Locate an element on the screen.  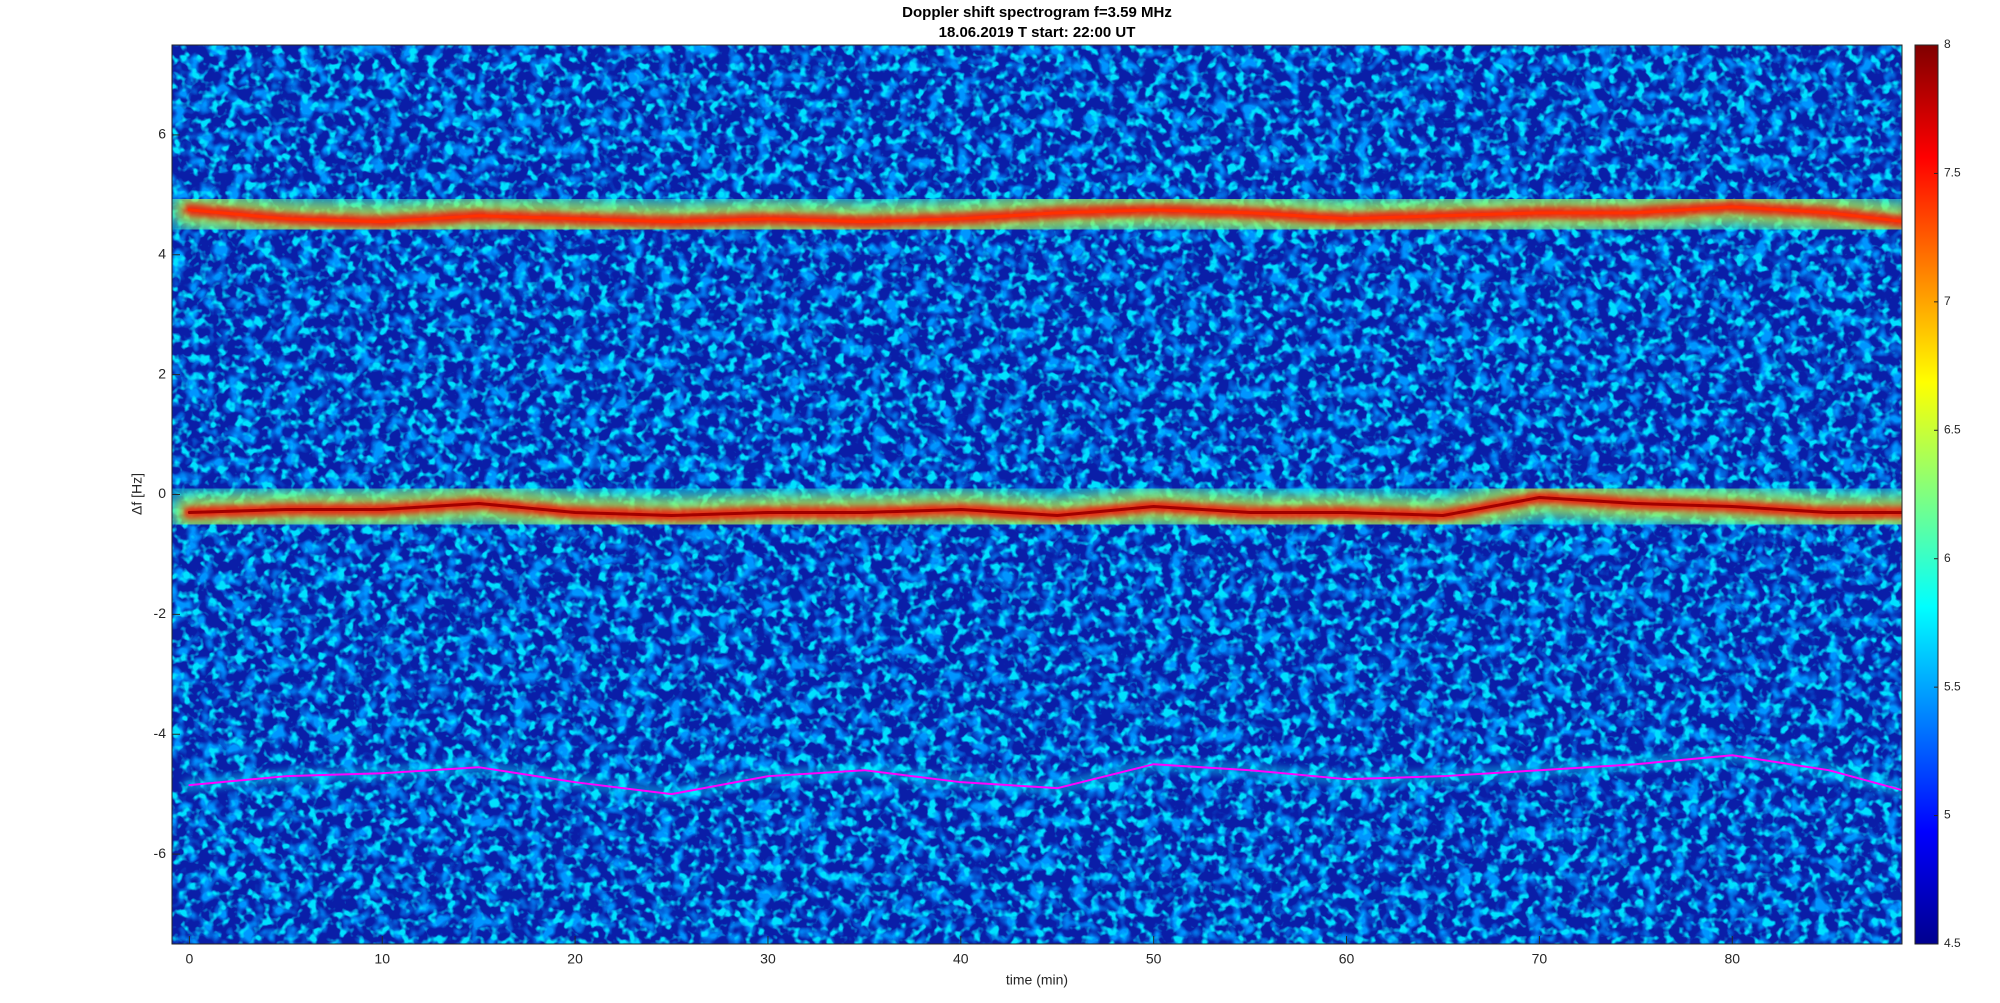
x-tick-label: 40 is located at coordinates (961, 959).